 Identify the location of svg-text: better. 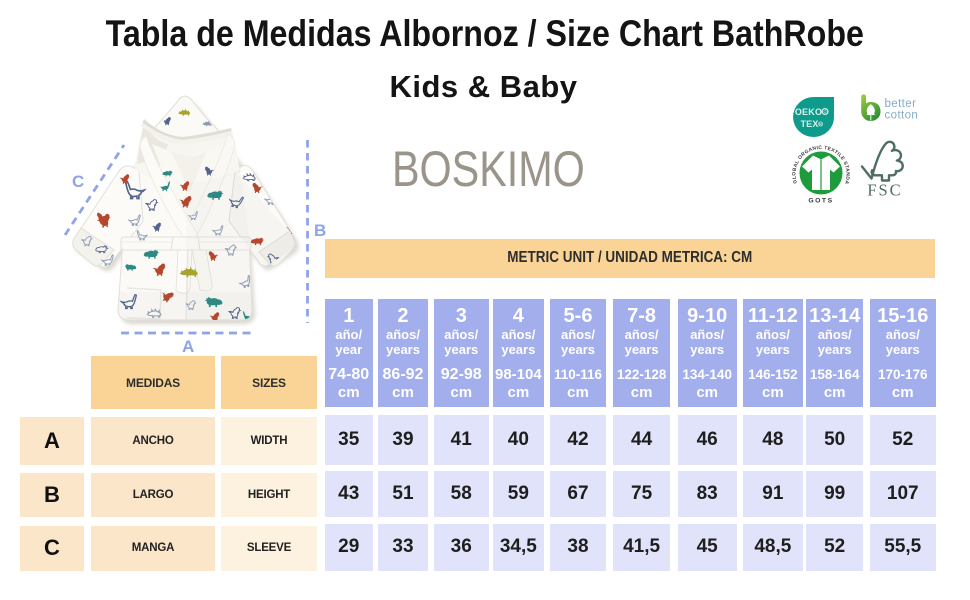
(901, 104).